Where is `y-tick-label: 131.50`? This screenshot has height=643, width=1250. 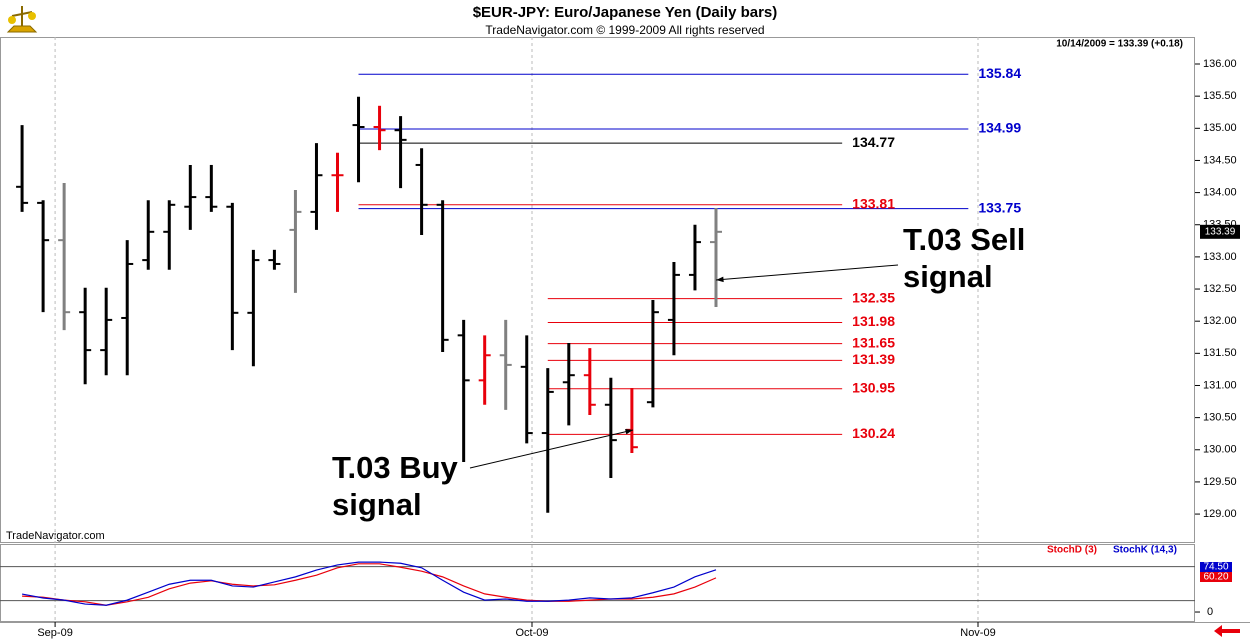 y-tick-label: 131.50 is located at coordinates (1220, 353).